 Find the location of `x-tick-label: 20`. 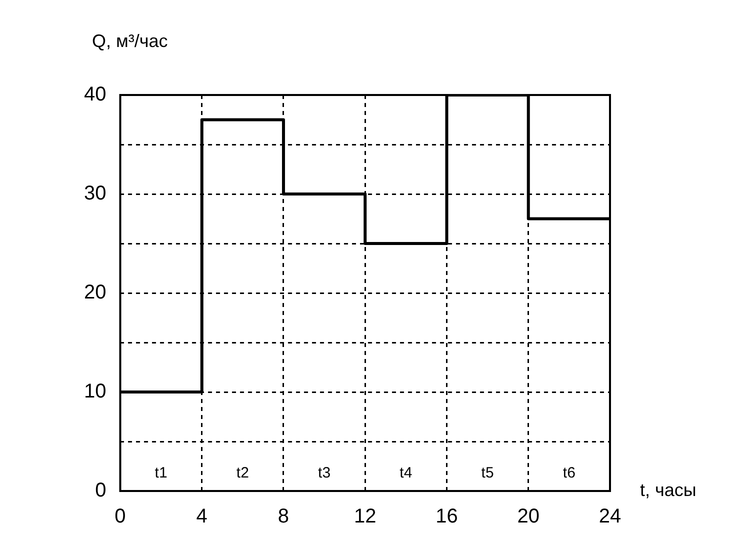

x-tick-label: 20 is located at coordinates (528, 517).